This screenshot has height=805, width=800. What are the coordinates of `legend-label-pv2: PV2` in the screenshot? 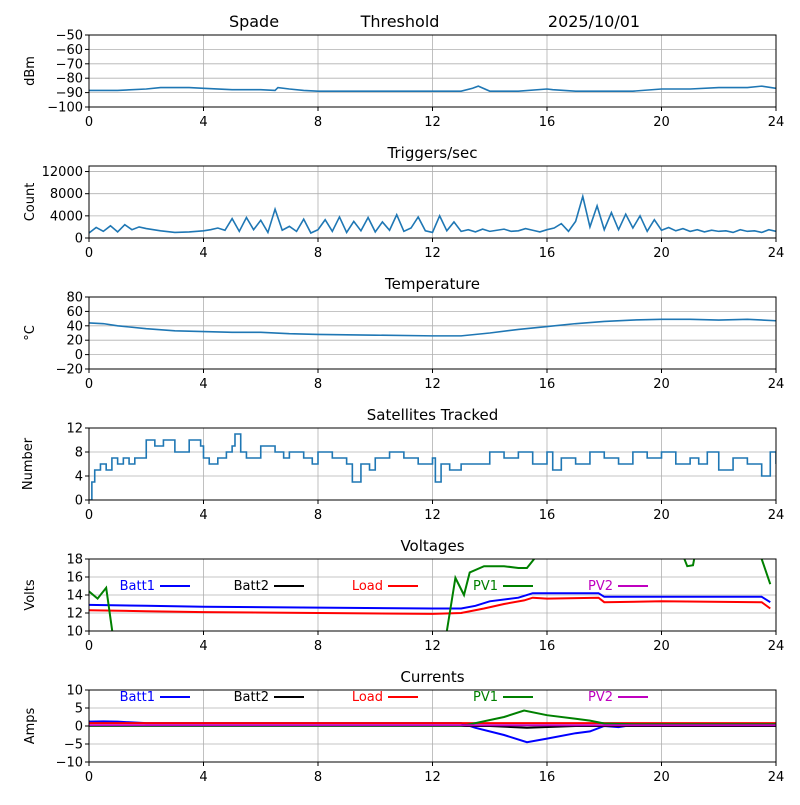 It's located at (600, 586).